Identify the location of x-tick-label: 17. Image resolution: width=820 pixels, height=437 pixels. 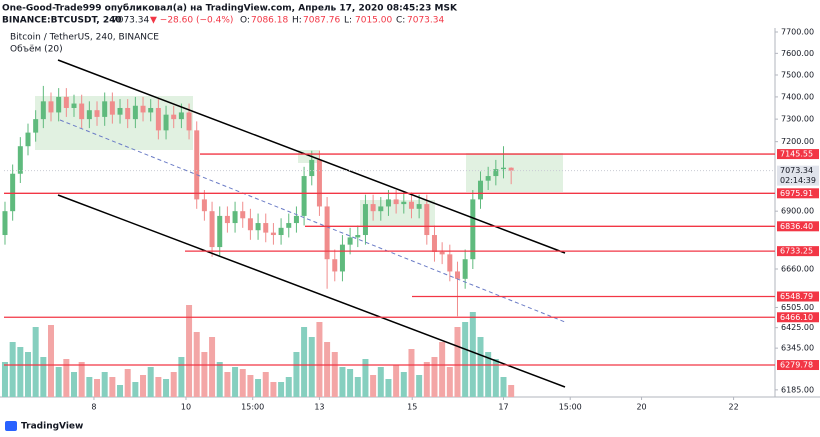
(503, 407).